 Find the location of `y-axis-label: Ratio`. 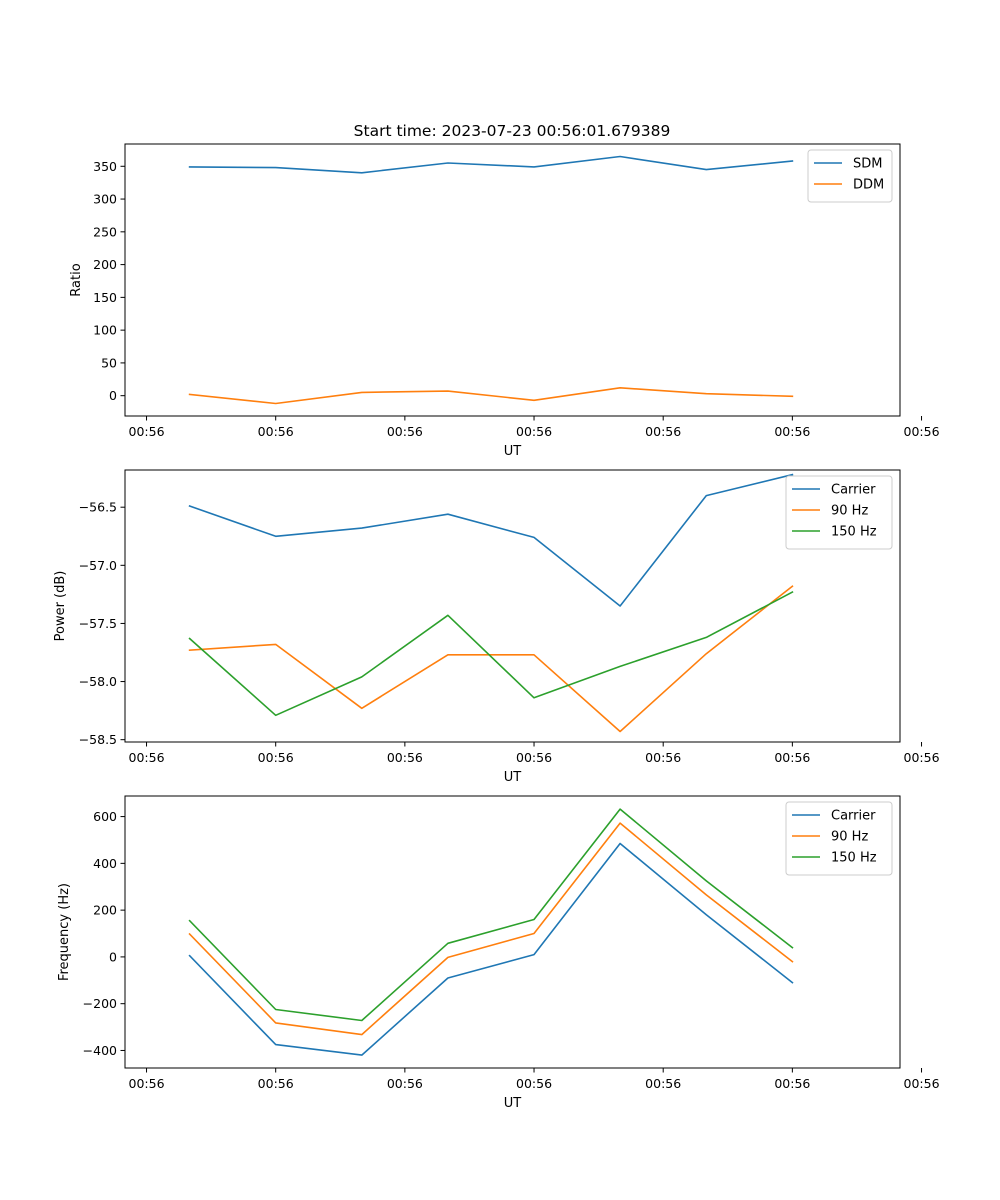

y-axis-label: Ratio is located at coordinates (76, 279).